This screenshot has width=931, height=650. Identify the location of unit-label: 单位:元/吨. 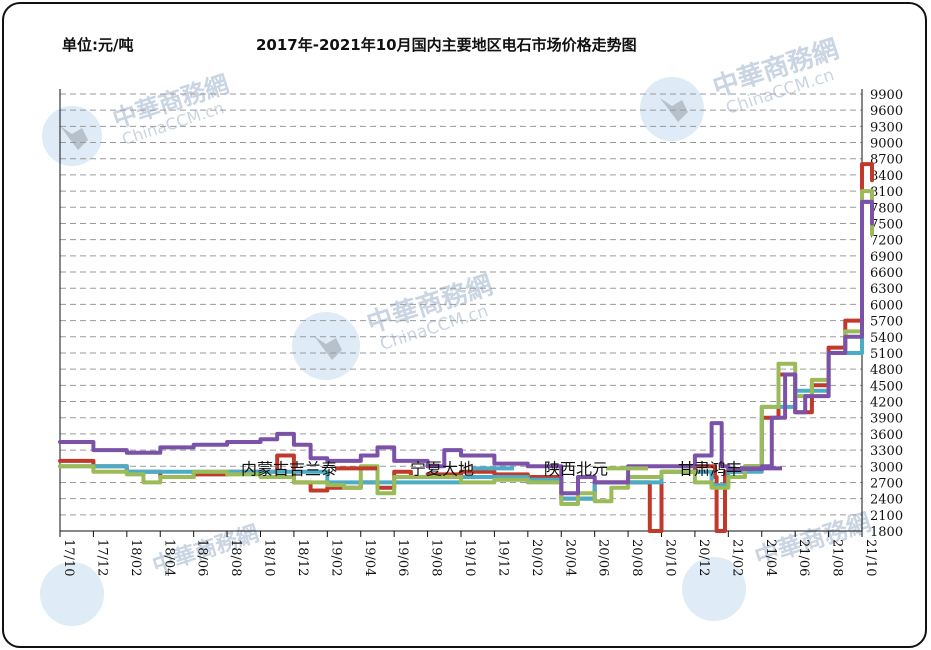
(98, 45).